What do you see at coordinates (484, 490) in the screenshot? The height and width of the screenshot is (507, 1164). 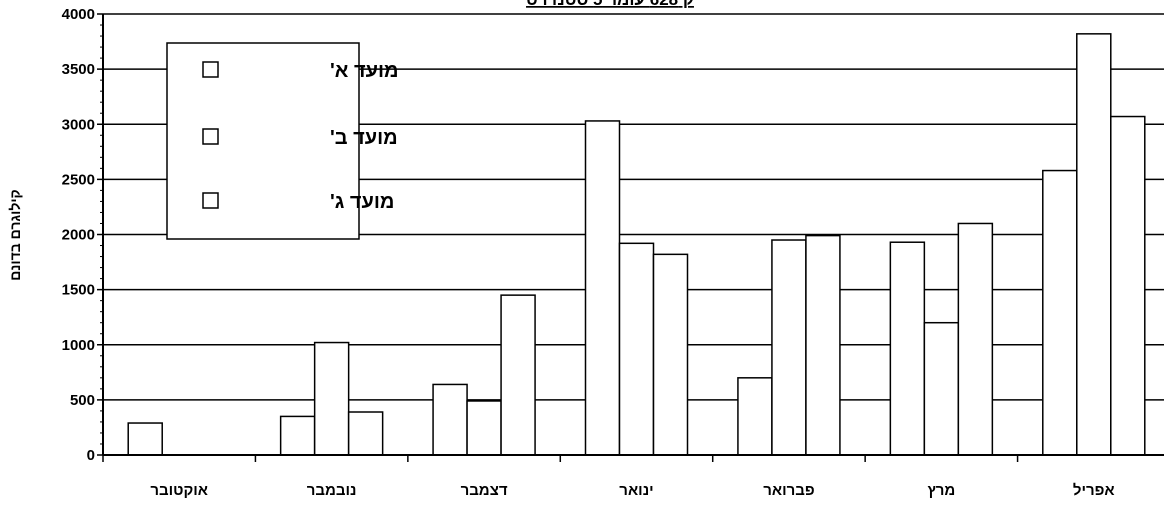 I see `x-category-label: דצמבר` at bounding box center [484, 490].